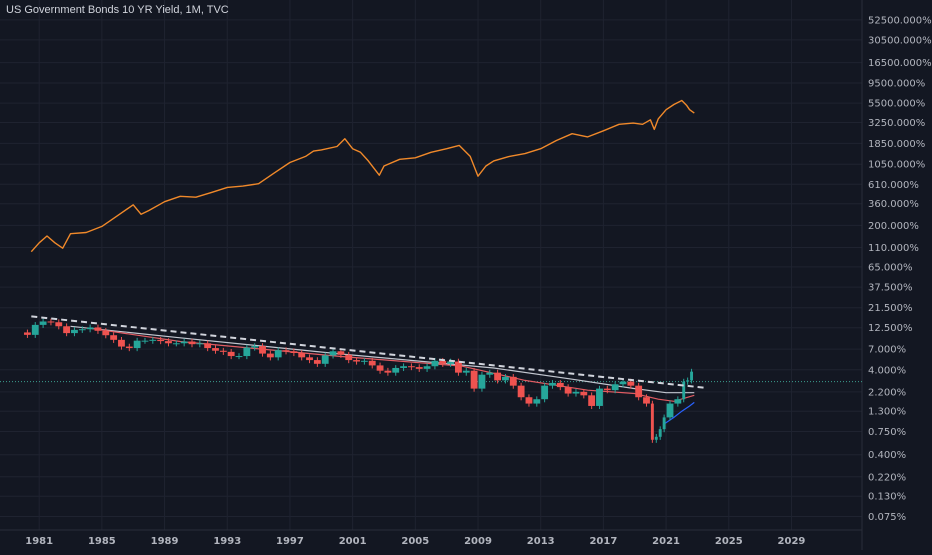  I want to click on y-tick-label: 0.220%, so click(887, 477).